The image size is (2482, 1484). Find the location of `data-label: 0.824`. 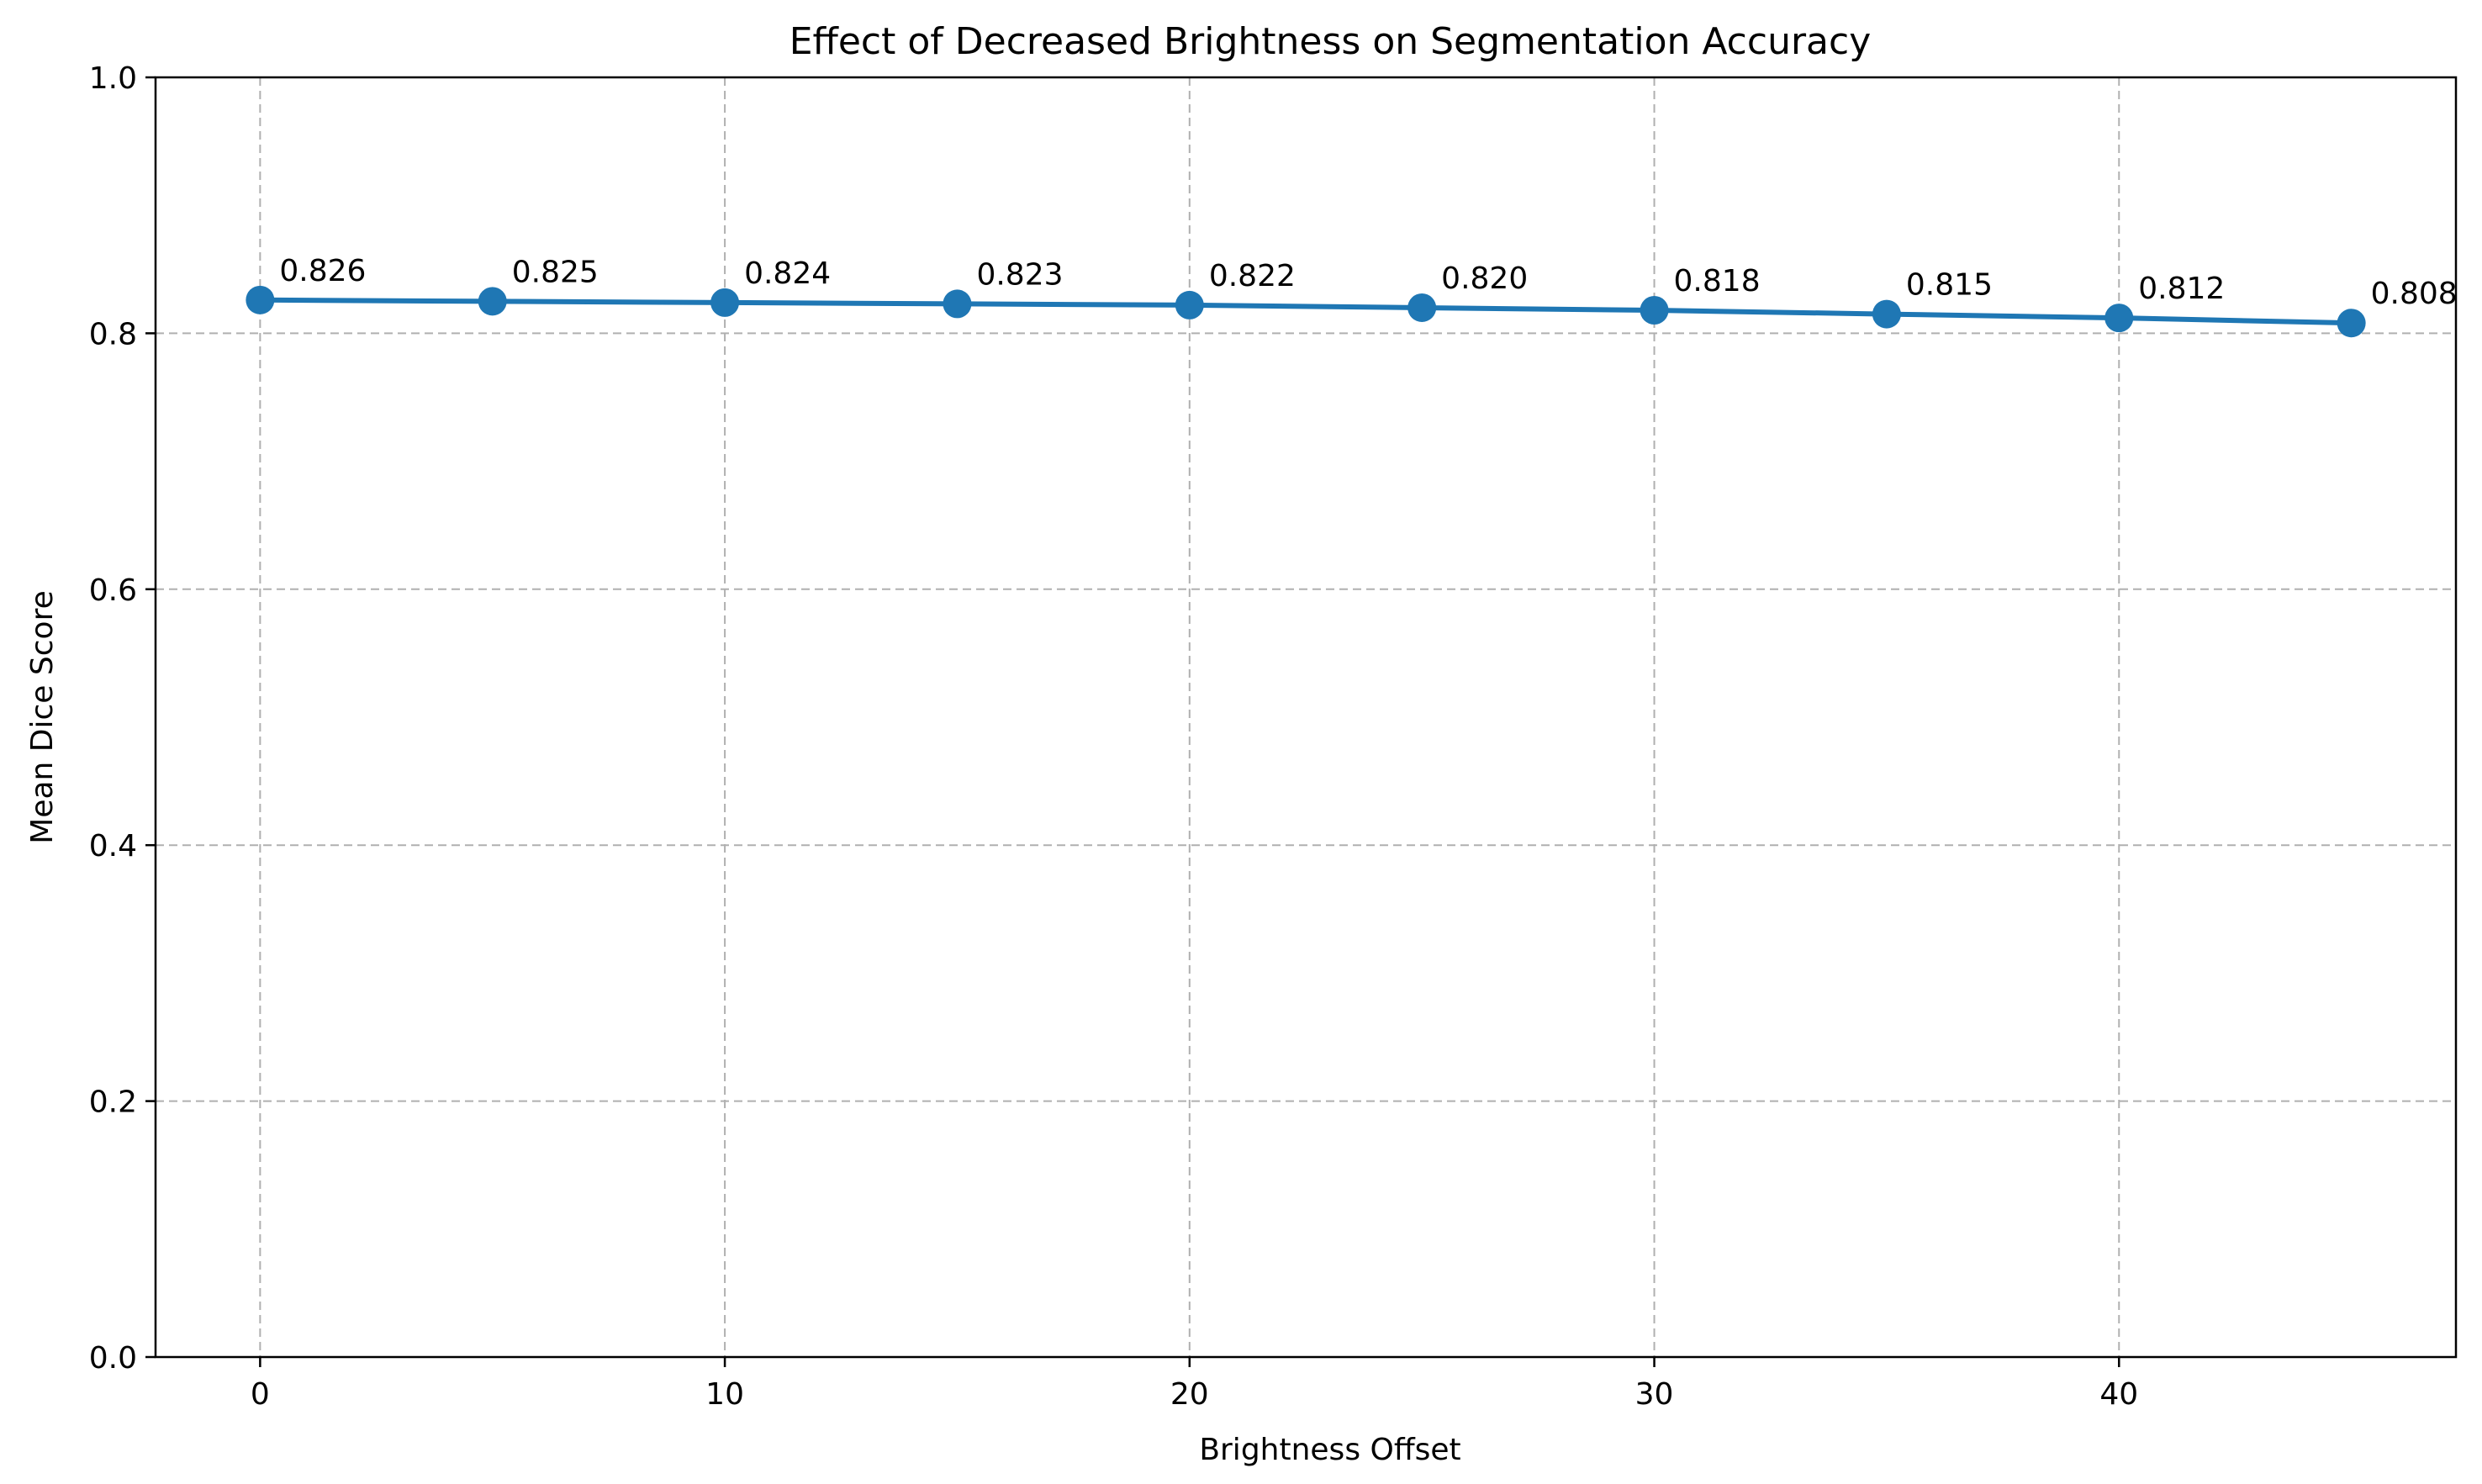

data-label: 0.824 is located at coordinates (788, 273).